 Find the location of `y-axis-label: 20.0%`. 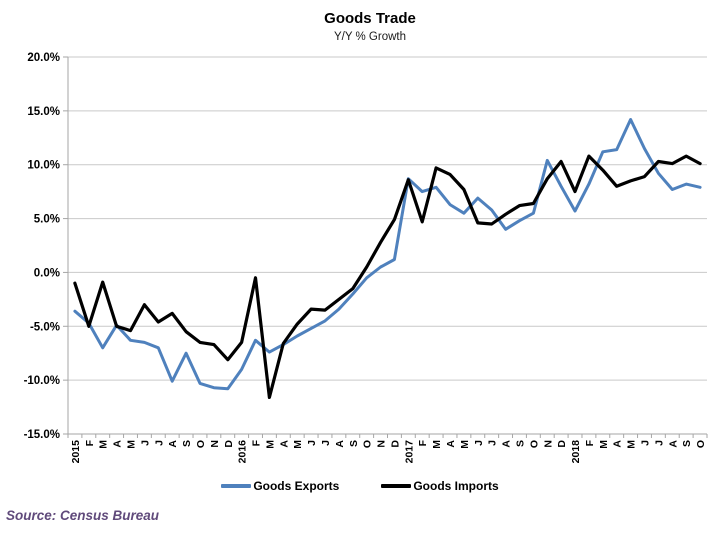

y-axis-label: 20.0% is located at coordinates (43, 58).